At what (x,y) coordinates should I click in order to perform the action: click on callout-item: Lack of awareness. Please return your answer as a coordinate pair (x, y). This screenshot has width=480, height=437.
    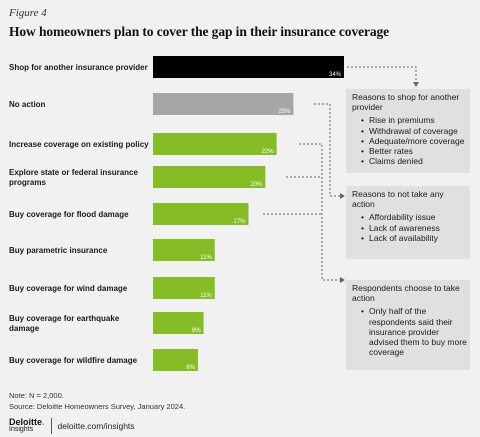
    Looking at the image, I should click on (415, 228).